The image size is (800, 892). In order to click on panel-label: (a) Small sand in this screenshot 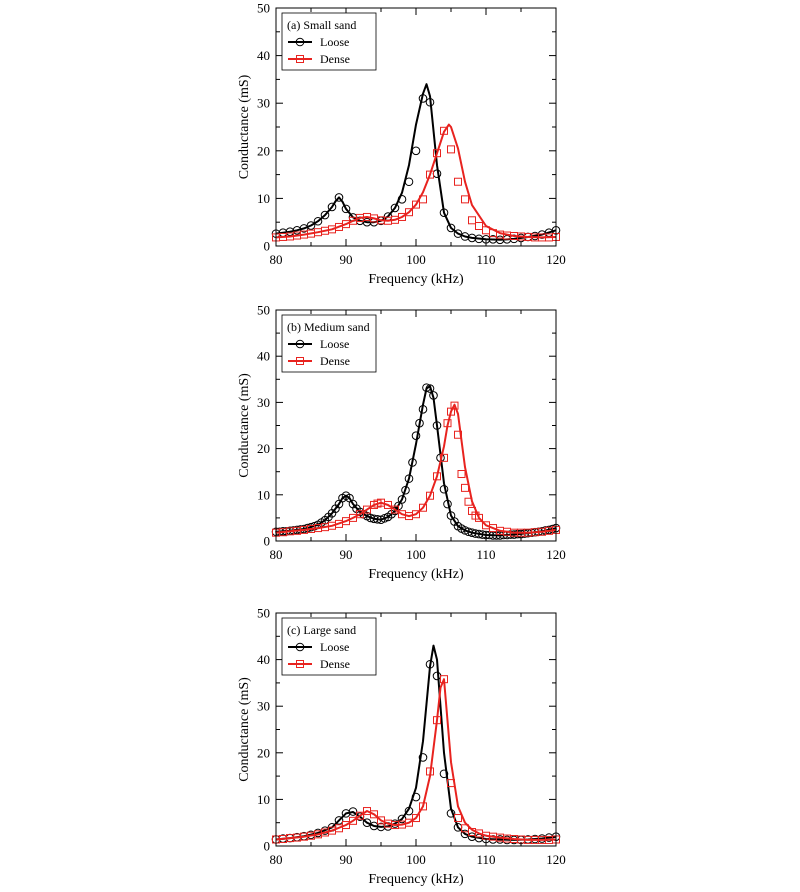, I will do `click(321, 25)`.